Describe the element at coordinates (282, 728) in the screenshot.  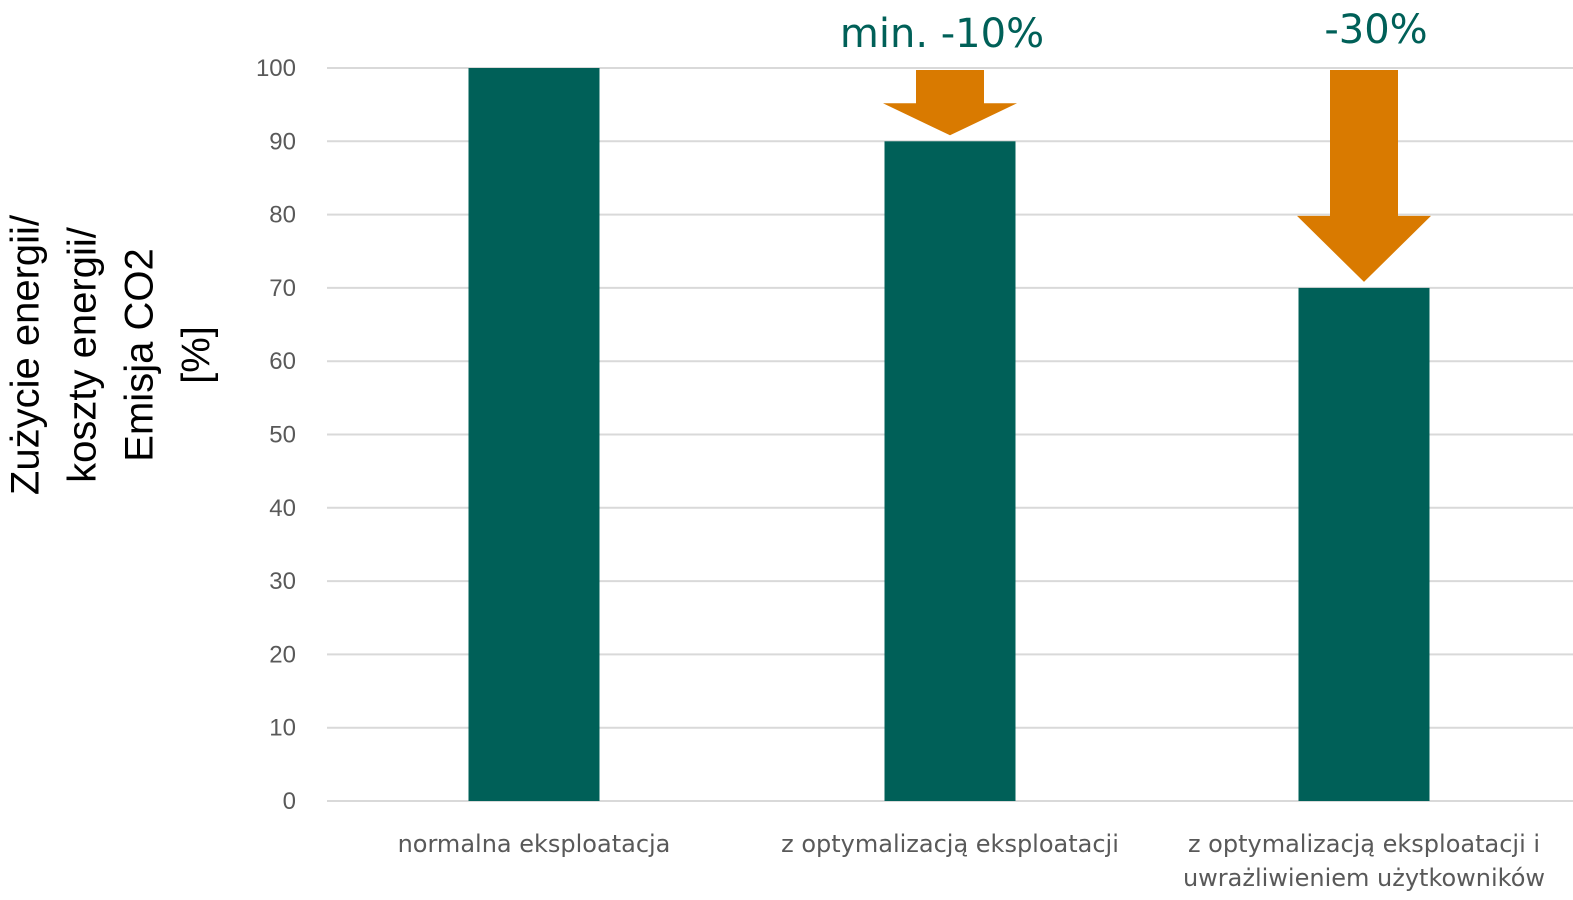
I see `y-tick-label: 10` at that location.